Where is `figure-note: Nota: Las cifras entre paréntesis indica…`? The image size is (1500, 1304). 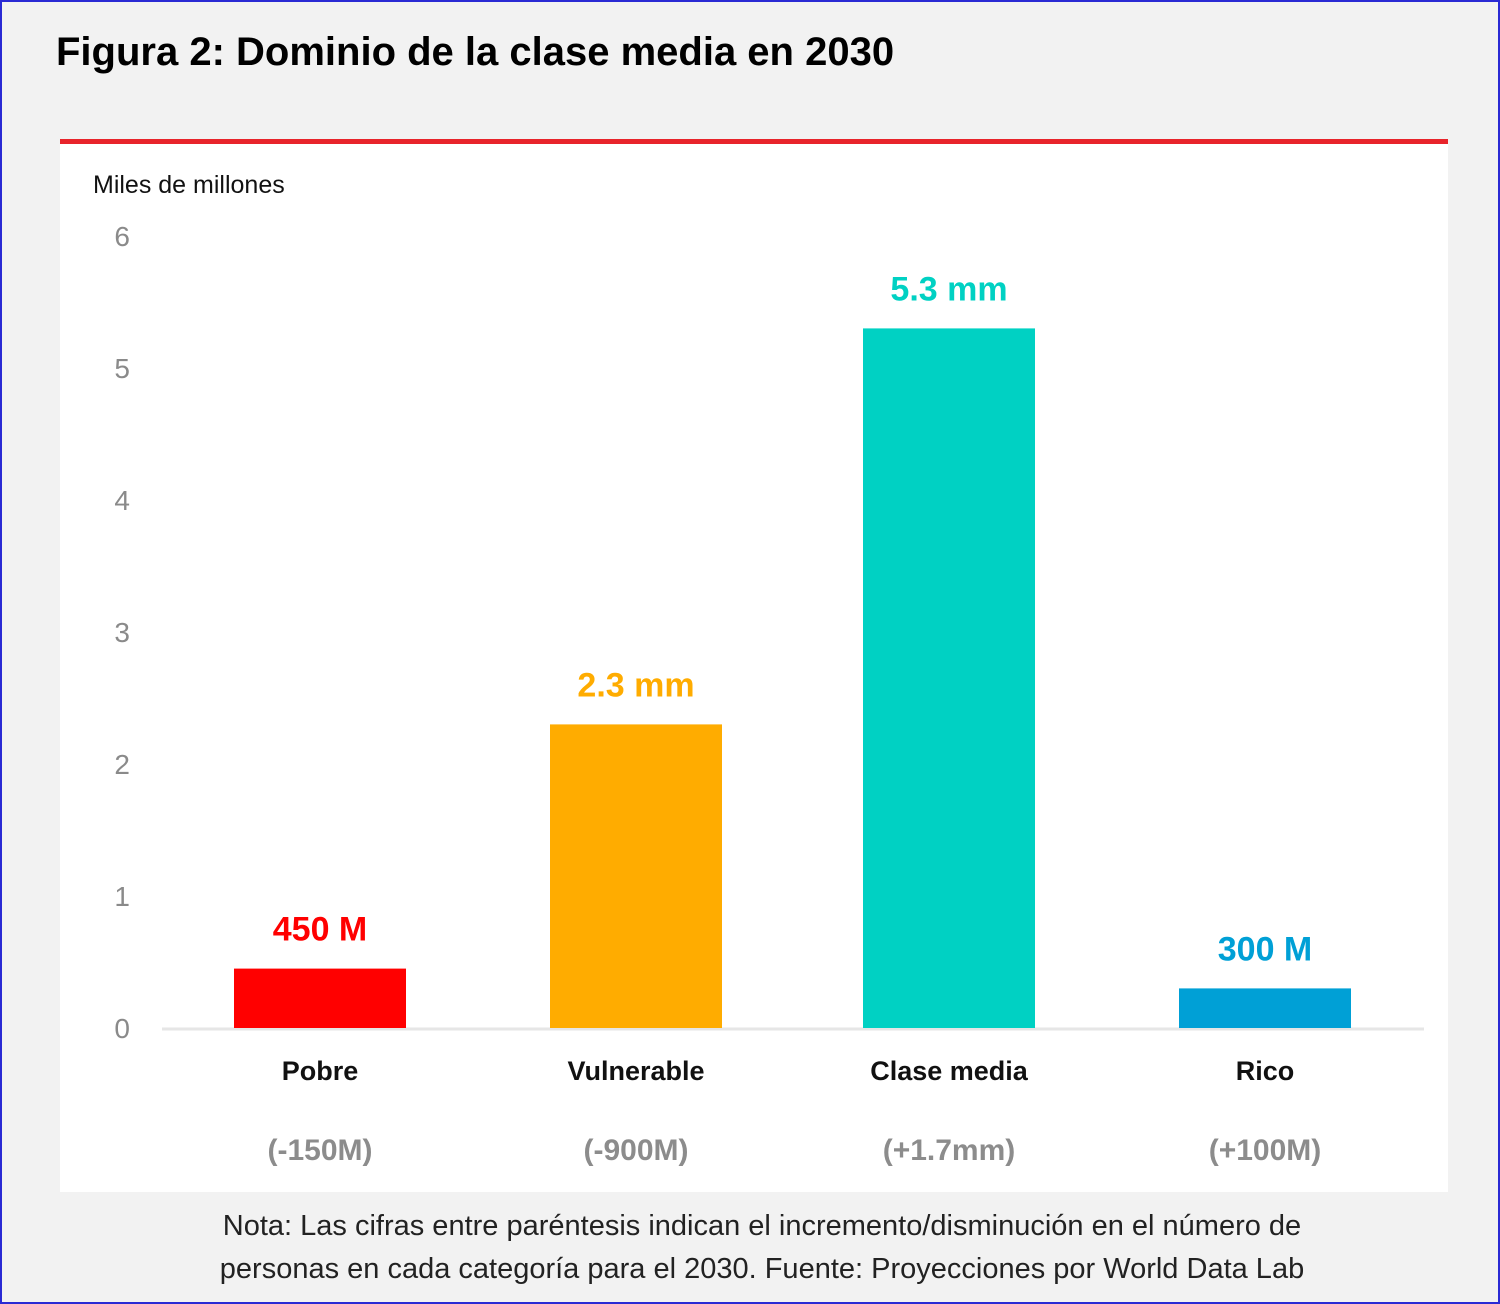 figure-note: Nota: Las cifras entre paréntesis indica… is located at coordinates (762, 1248).